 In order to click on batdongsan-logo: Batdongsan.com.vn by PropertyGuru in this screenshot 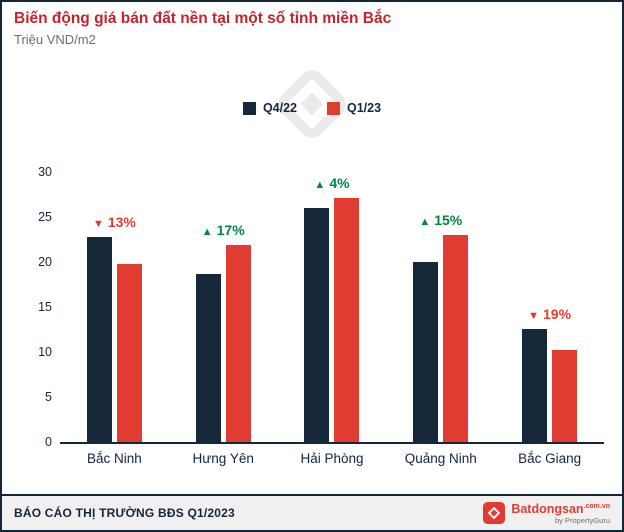, I will do `click(546, 513)`.